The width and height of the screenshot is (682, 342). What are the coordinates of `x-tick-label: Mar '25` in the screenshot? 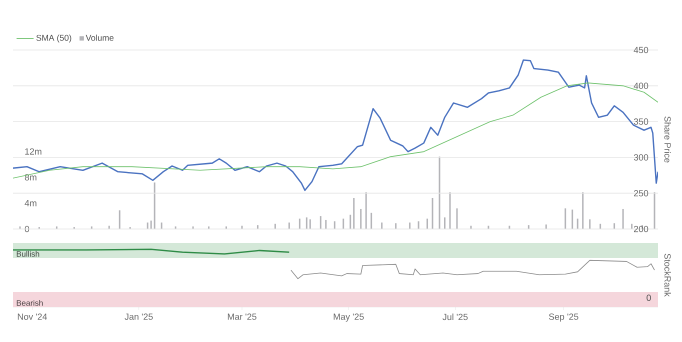 It's located at (242, 317).